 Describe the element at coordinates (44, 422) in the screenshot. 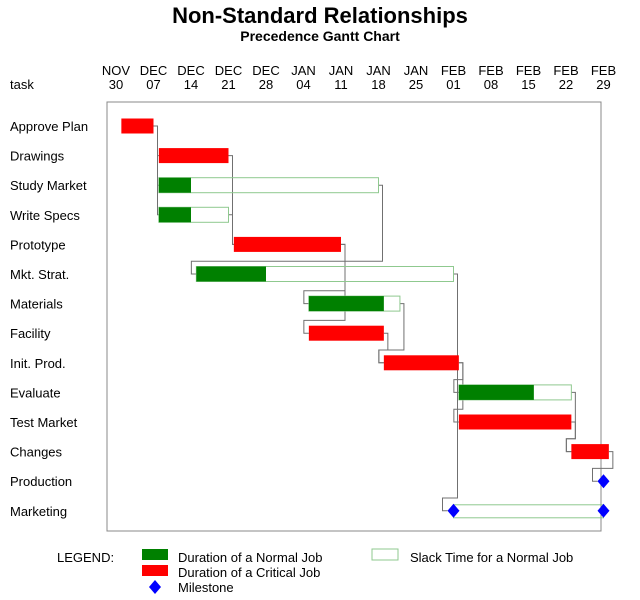

I see `task-label-10: Test Market` at that location.